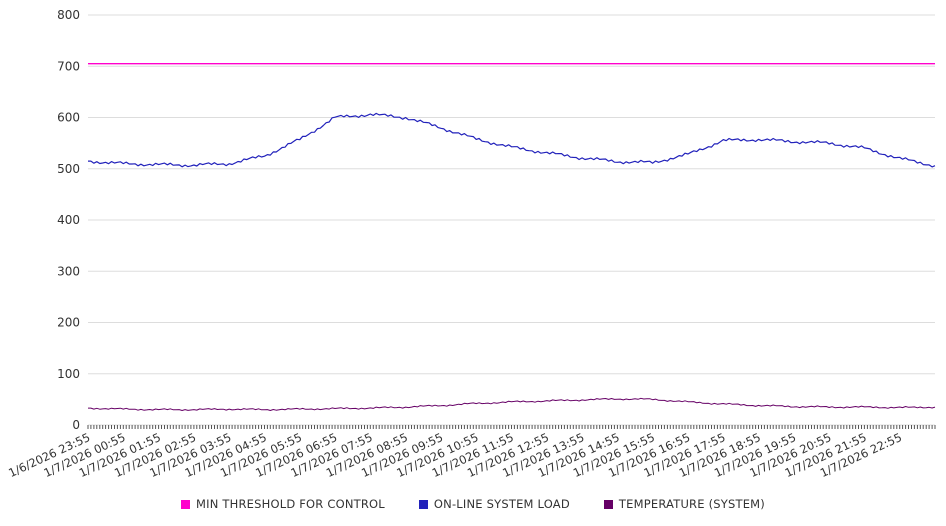 The width and height of the screenshot is (946, 526). I want to click on legend-item-system-load: ON-LINE SYSTEM LOAD, so click(494, 504).